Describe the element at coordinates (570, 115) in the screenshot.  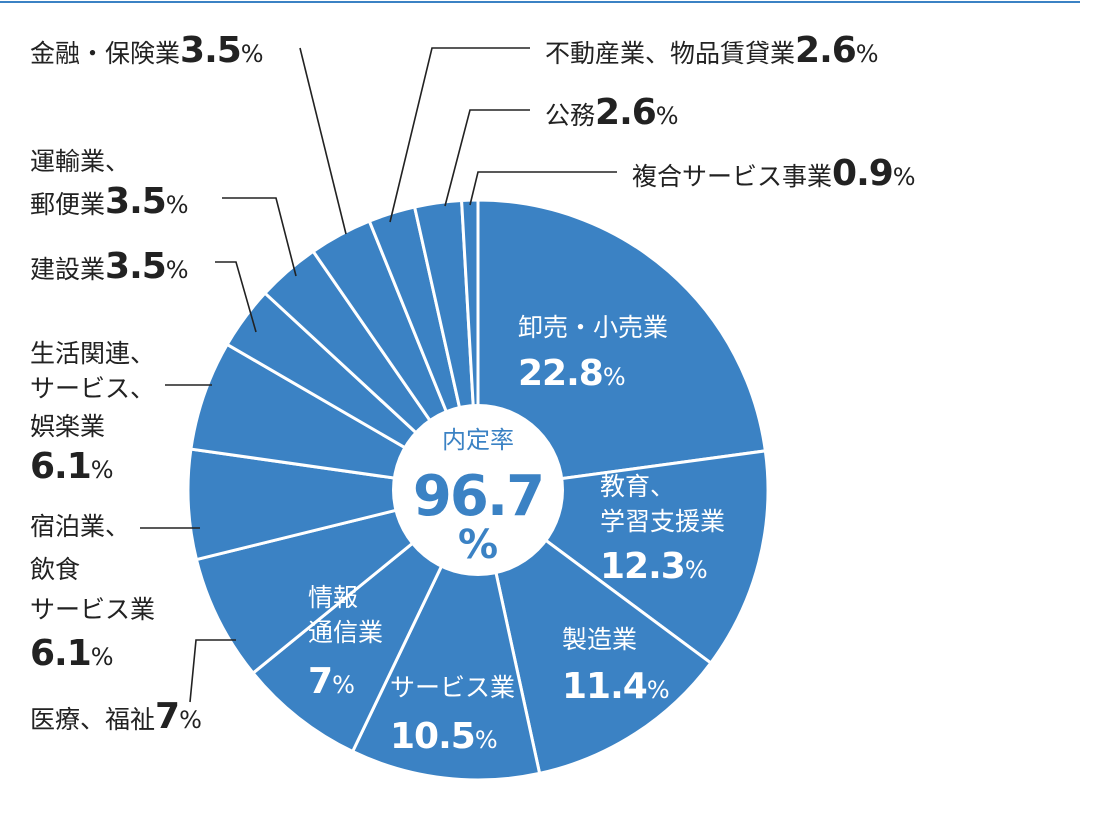
I see `slice-name: 公務` at that location.